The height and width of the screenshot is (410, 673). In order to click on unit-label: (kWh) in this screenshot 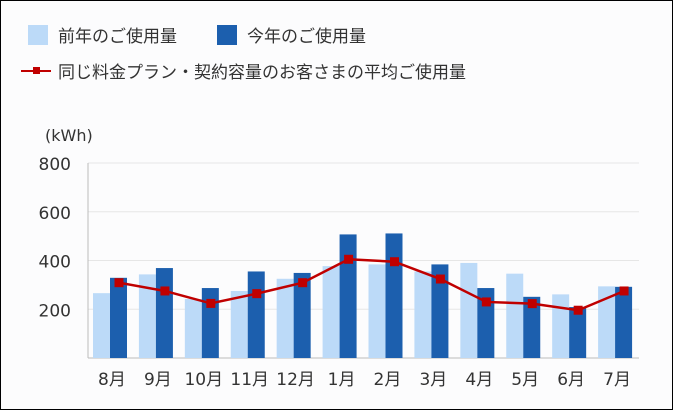, I will do `click(69, 135)`.